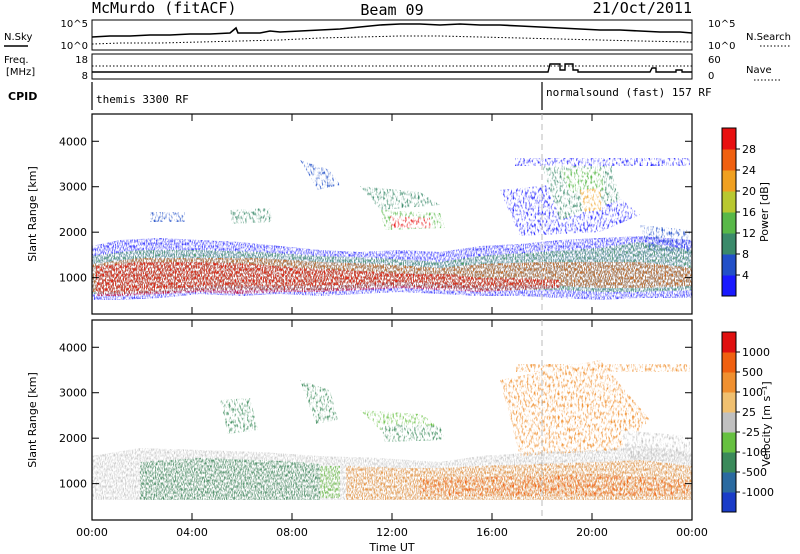  I want to click on freq-label-line2: [MHz], so click(20, 72).